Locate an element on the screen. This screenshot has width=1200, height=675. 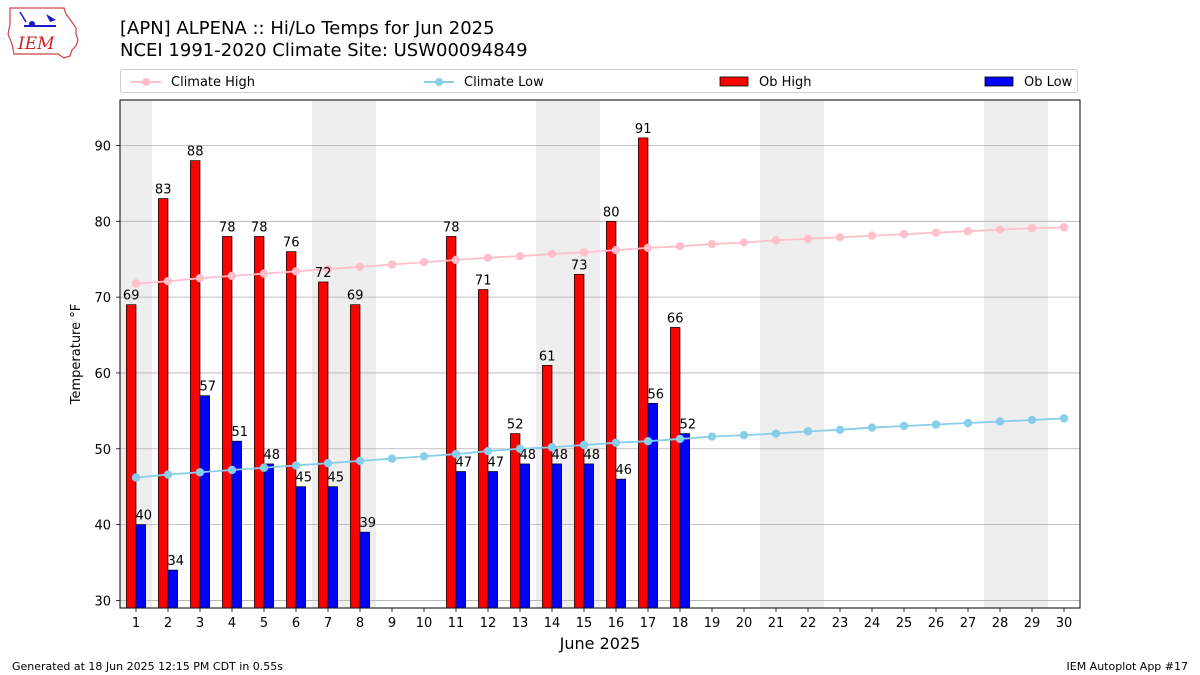
x-tick-label: 12 is located at coordinates (488, 623).